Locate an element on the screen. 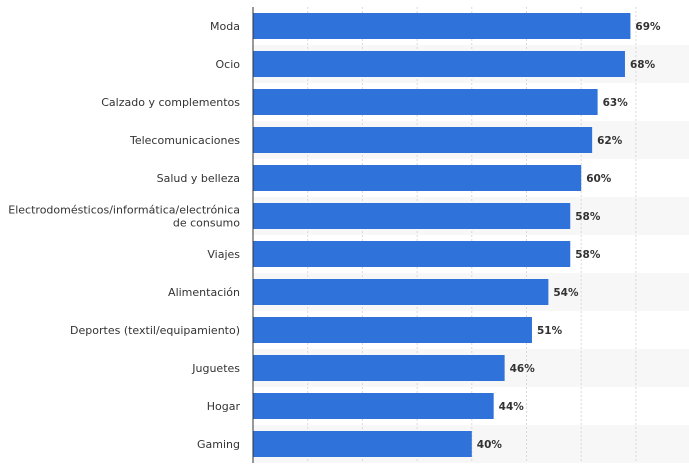 Image resolution: width=689 pixels, height=466 pixels. category-label: Juguetes is located at coordinates (215, 368).